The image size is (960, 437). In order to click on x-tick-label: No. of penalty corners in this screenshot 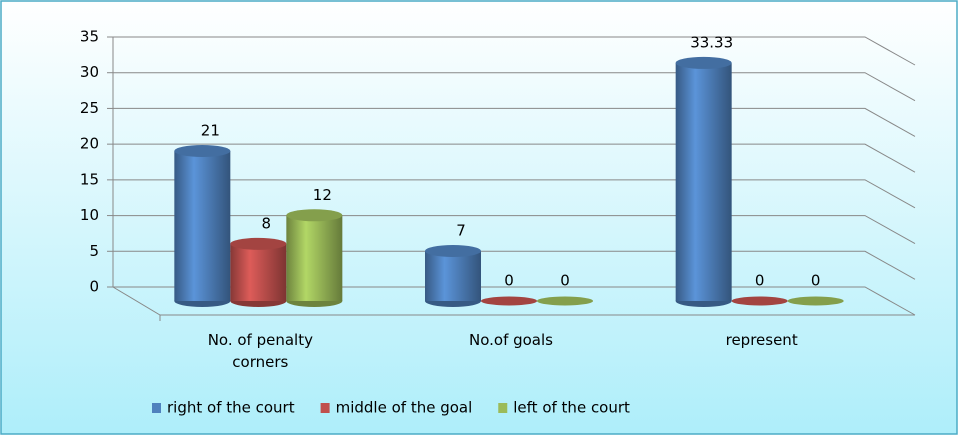, I will do `click(260, 351)`.